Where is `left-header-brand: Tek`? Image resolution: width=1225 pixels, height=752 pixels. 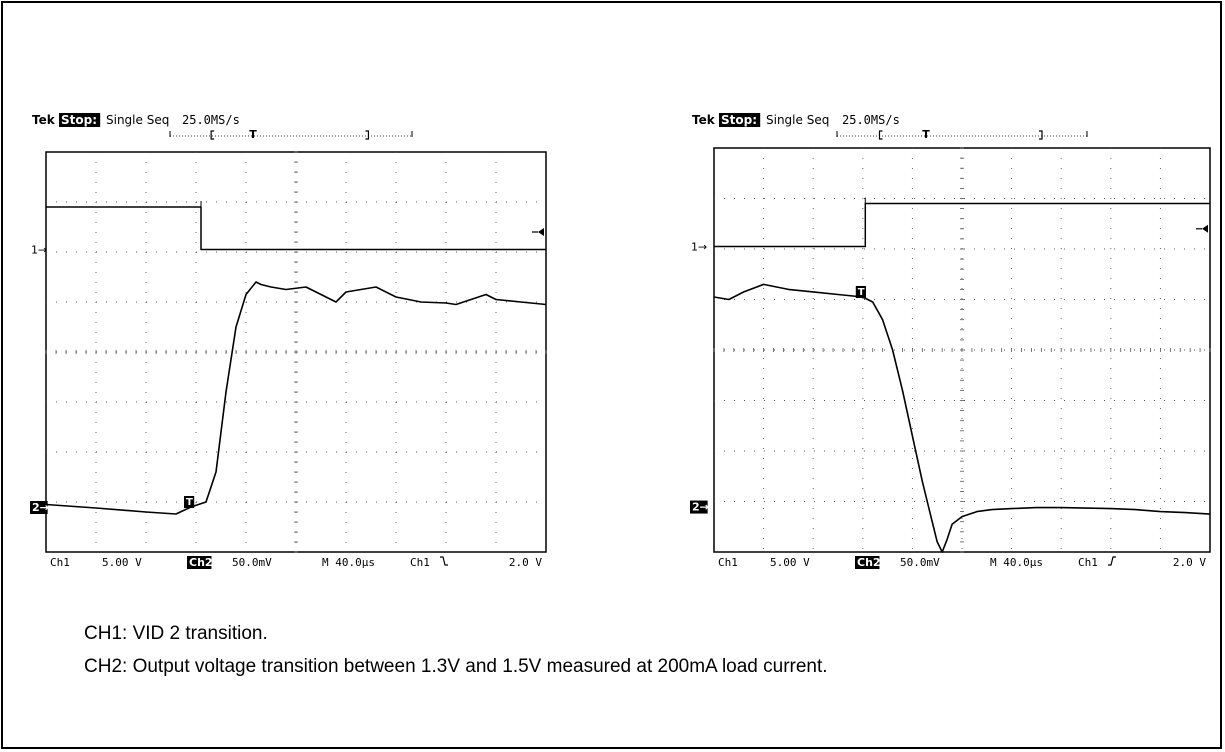
left-header-brand: Tek is located at coordinates (44, 120).